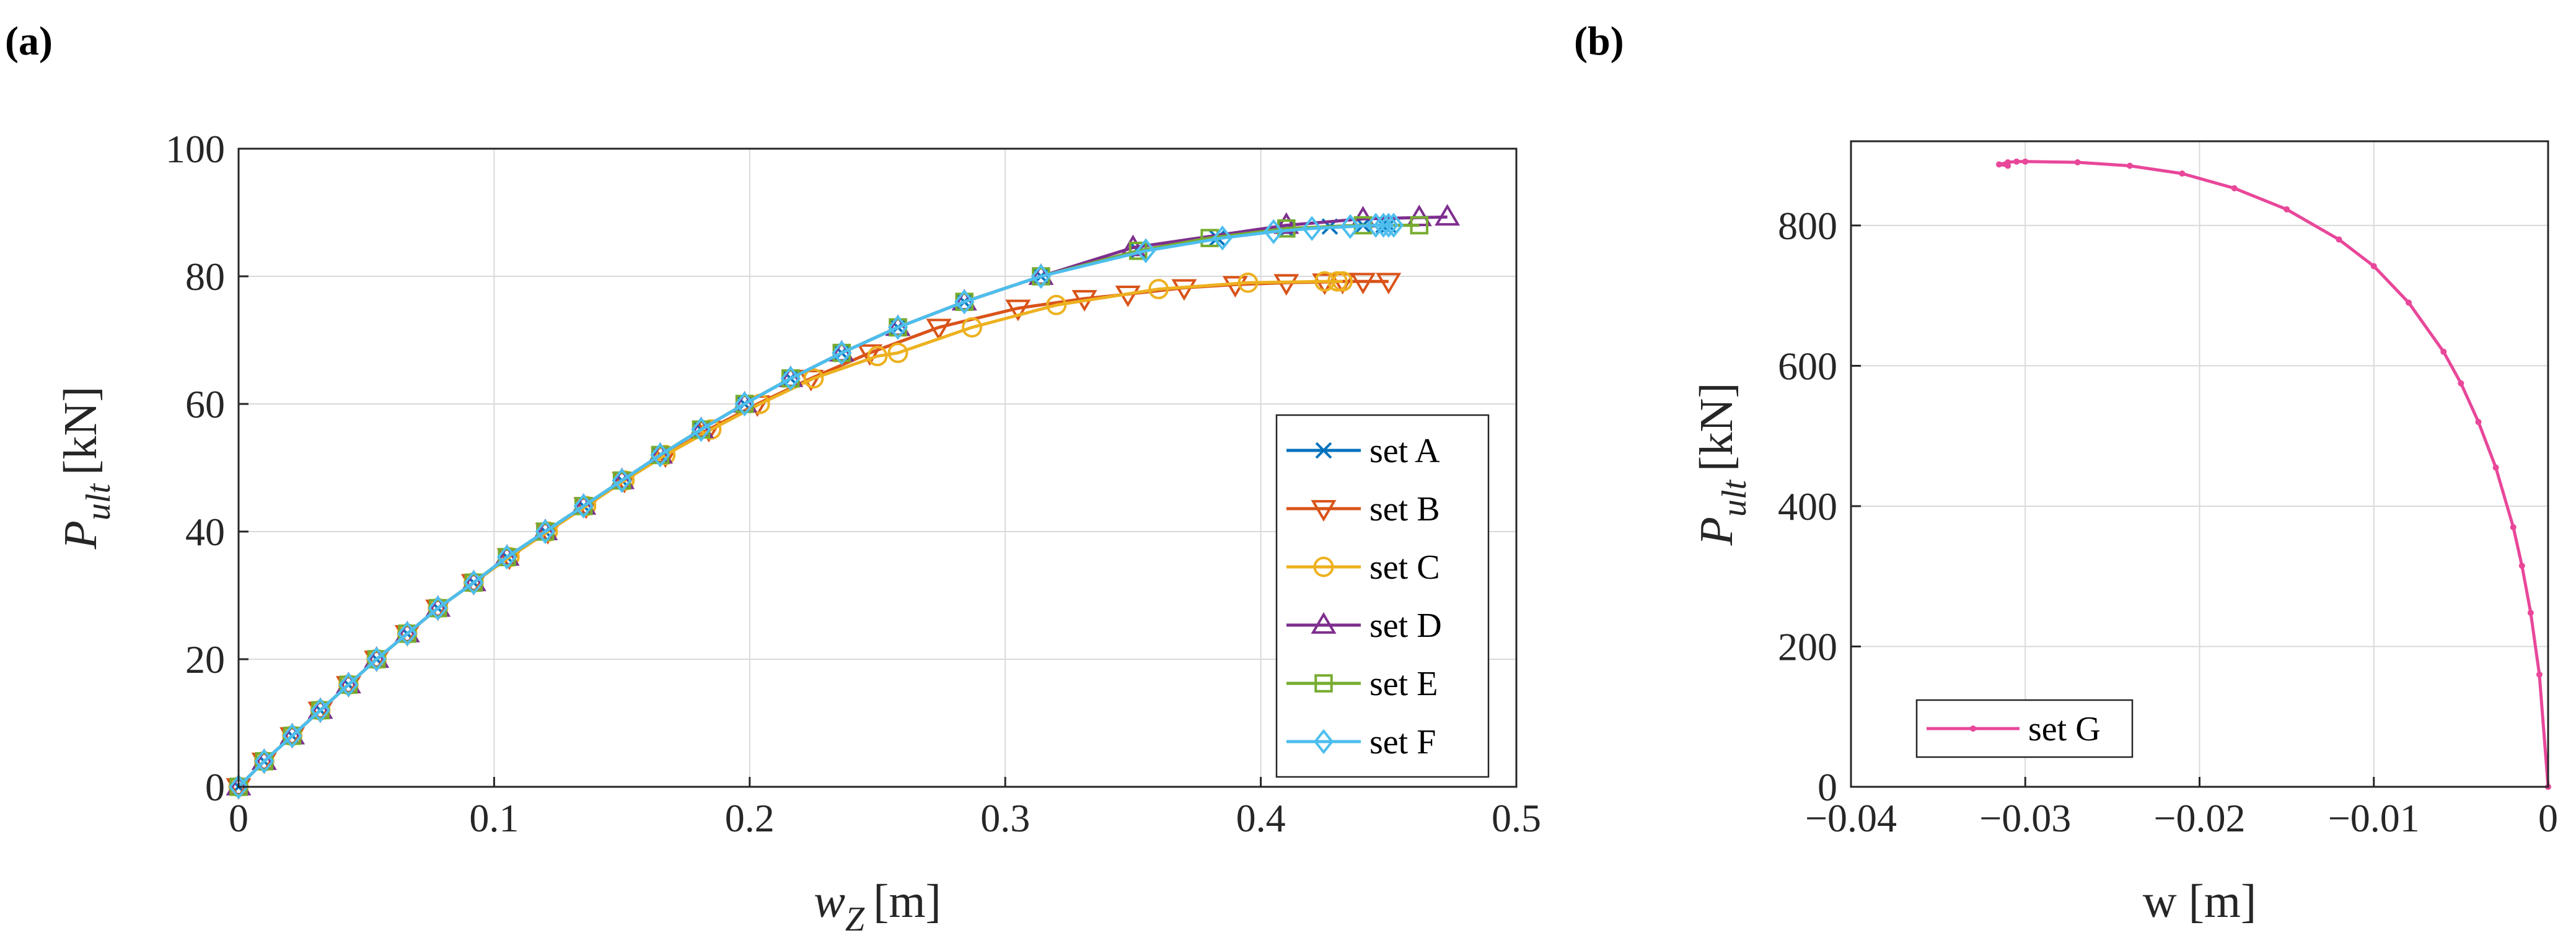 This screenshot has height=951, width=2576. What do you see at coordinates (1808, 506) in the screenshot?
I see `y-tick-label: 400` at bounding box center [1808, 506].